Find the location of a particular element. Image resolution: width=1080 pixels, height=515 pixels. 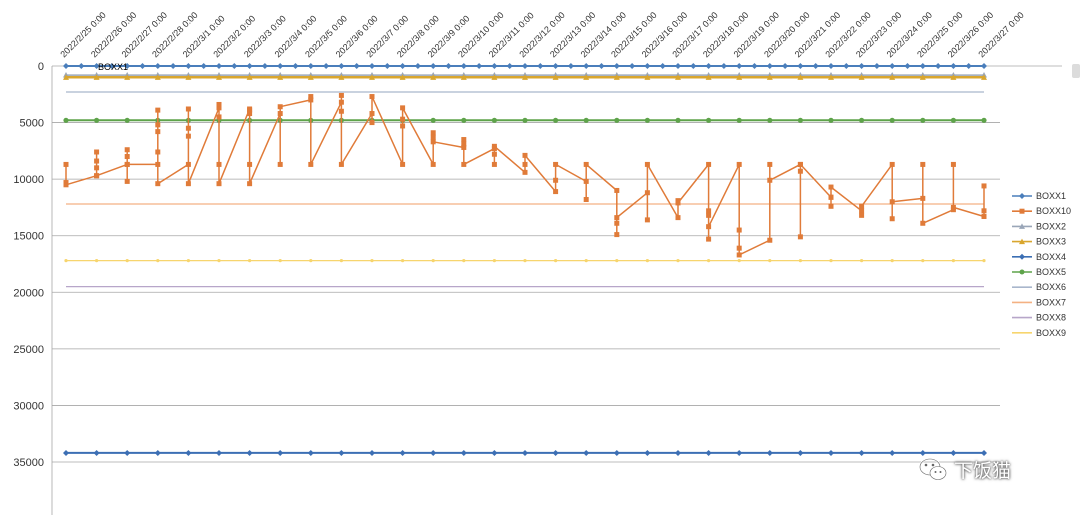

series-boxx3 is located at coordinates (525, 77).